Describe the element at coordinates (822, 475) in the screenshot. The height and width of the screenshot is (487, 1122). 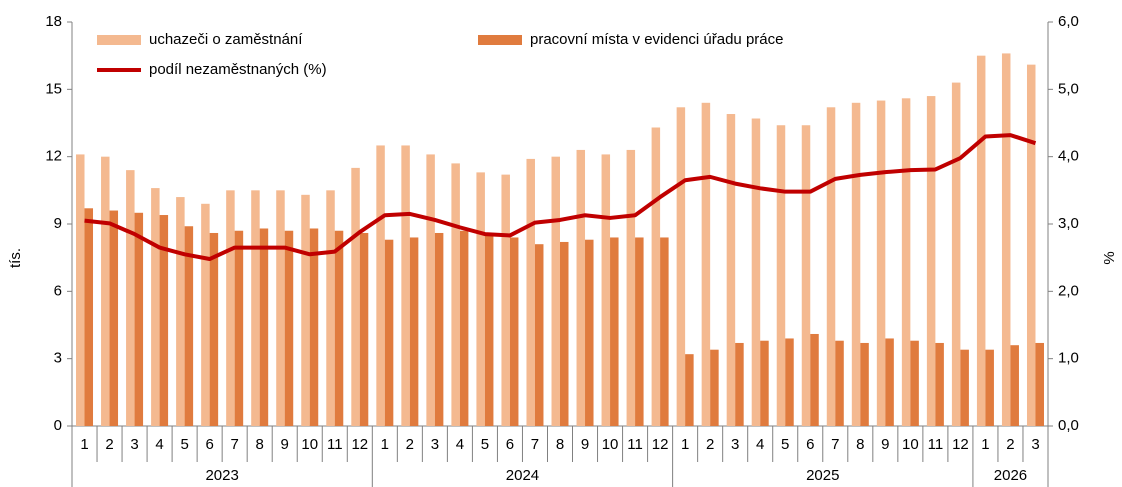
I see `year-label: 2025` at that location.